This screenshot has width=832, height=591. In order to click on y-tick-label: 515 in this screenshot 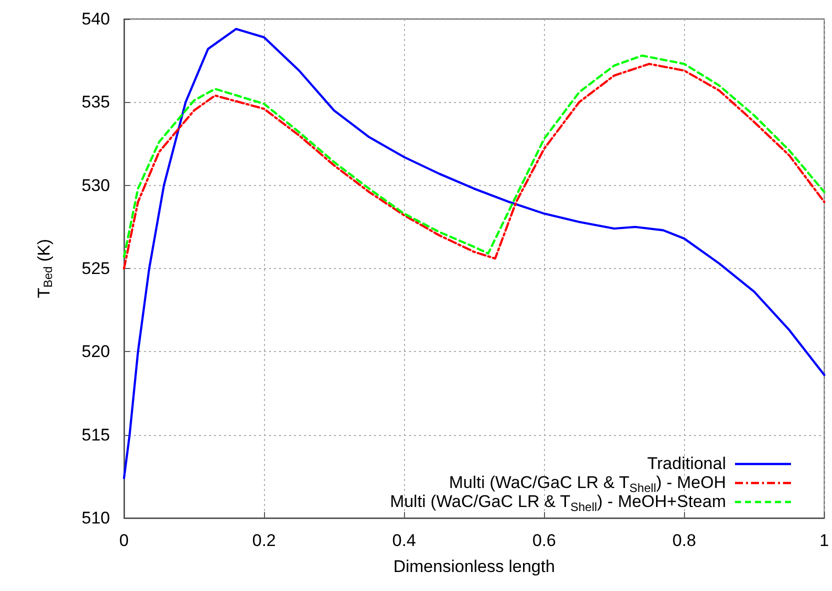, I will do `click(96, 434)`.